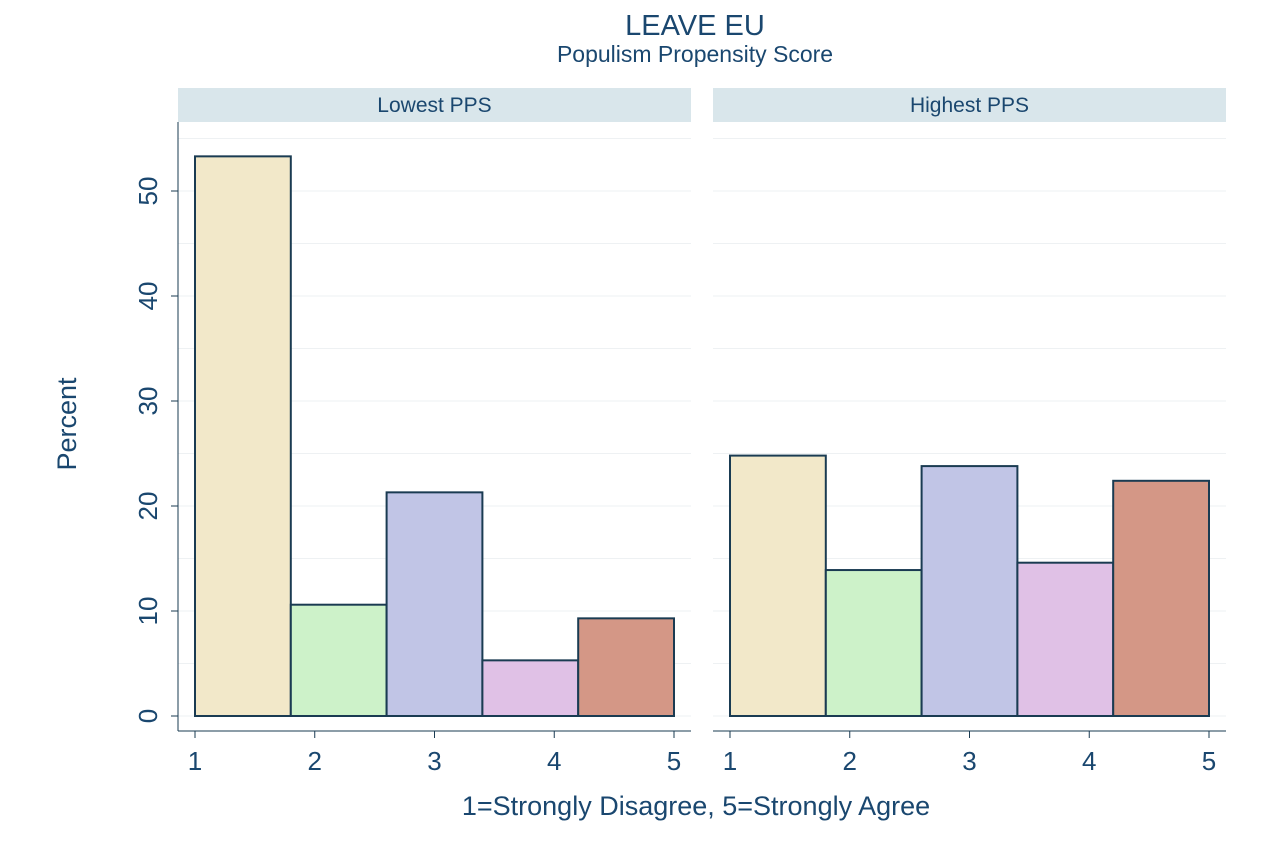 Image resolution: width=1280 pixels, height=842 pixels. What do you see at coordinates (696, 806) in the screenshot?
I see `x-axis-title: 1=Strongly Disagree, 5=Strongly Agree` at bounding box center [696, 806].